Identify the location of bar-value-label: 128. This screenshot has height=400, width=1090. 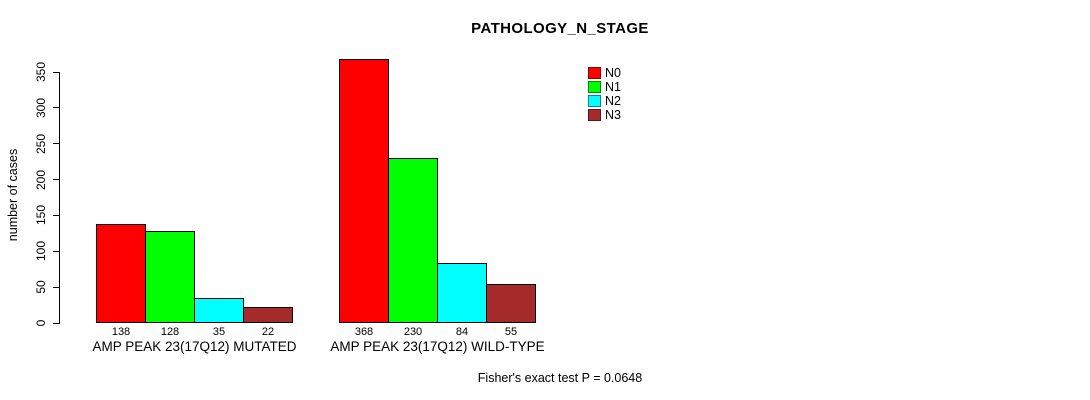
(170, 332).